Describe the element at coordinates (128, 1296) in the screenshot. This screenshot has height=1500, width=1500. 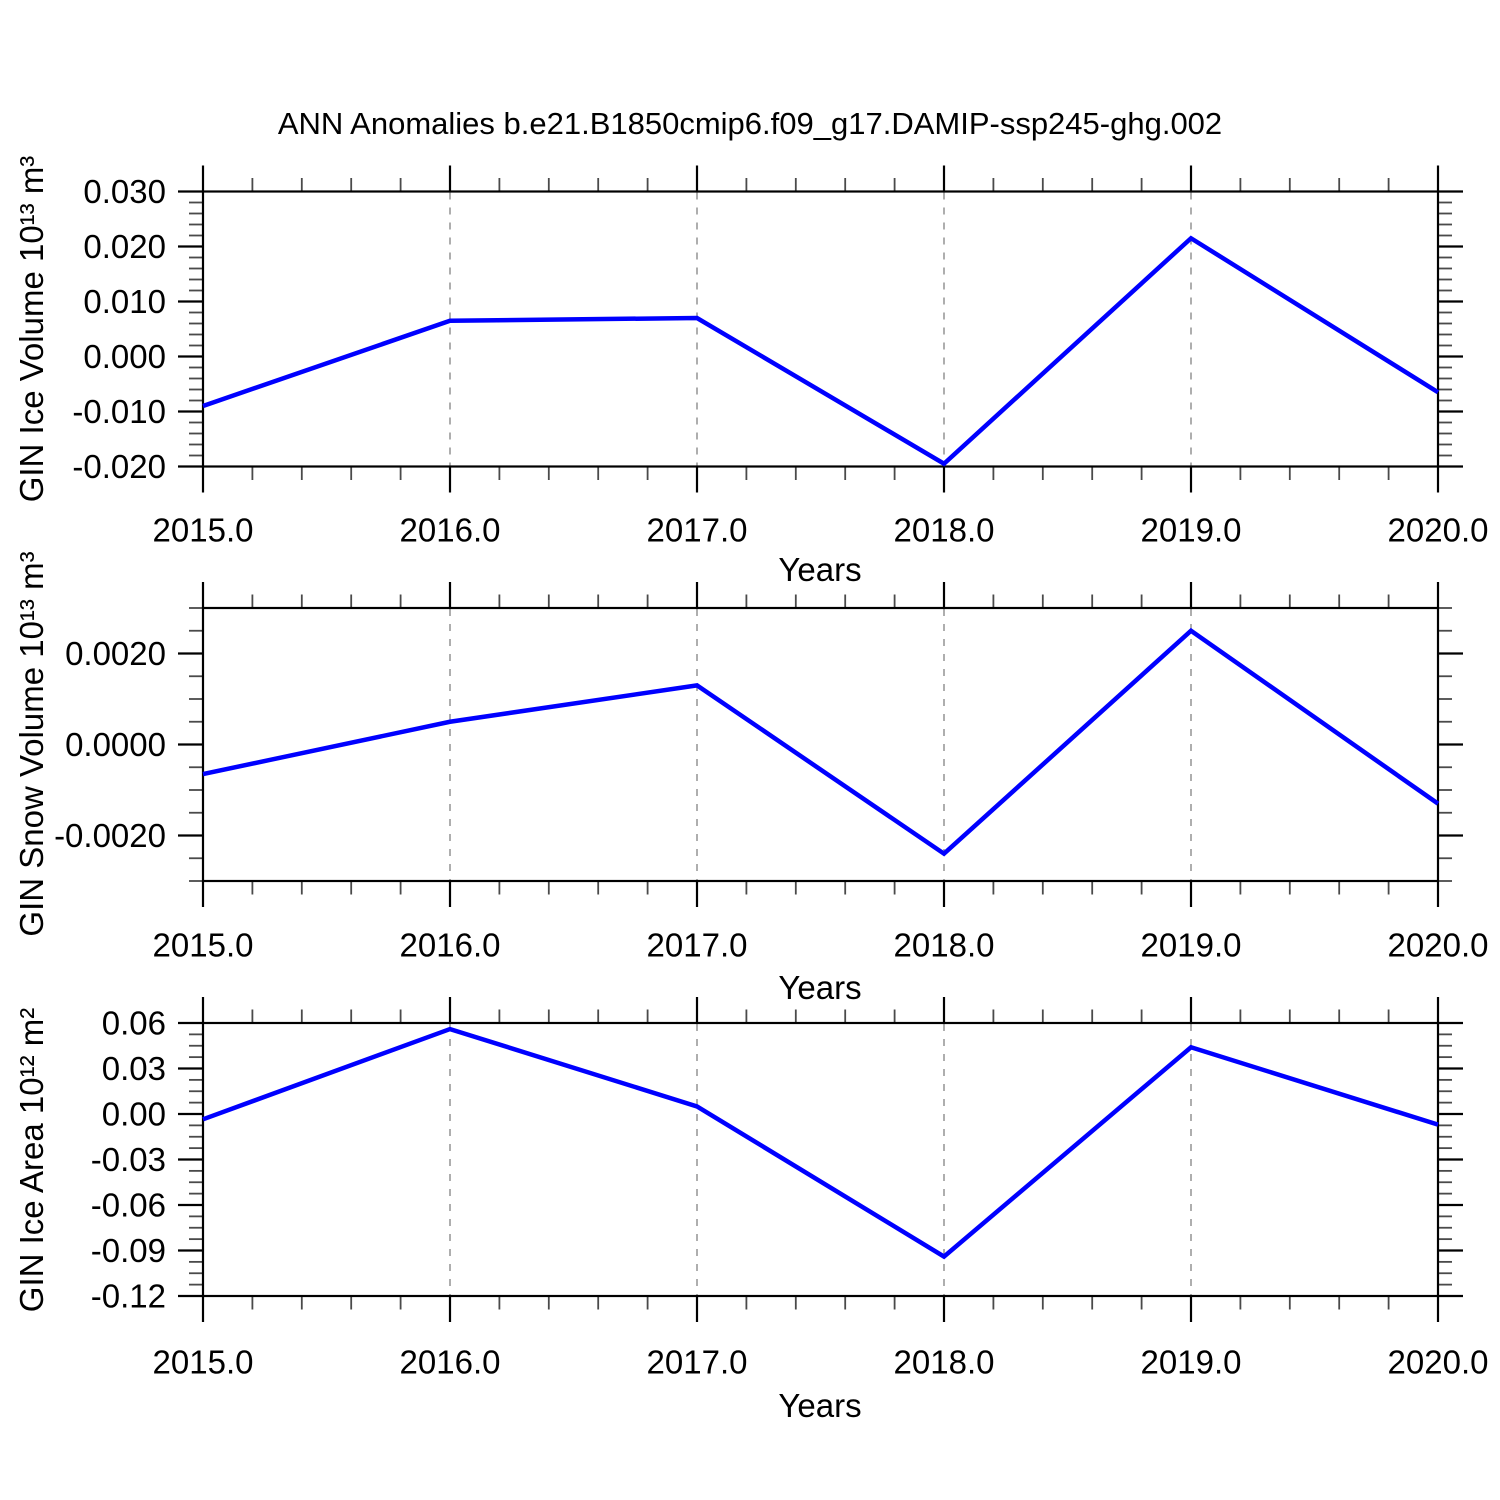
I see `y-tick-label: -0.12` at that location.